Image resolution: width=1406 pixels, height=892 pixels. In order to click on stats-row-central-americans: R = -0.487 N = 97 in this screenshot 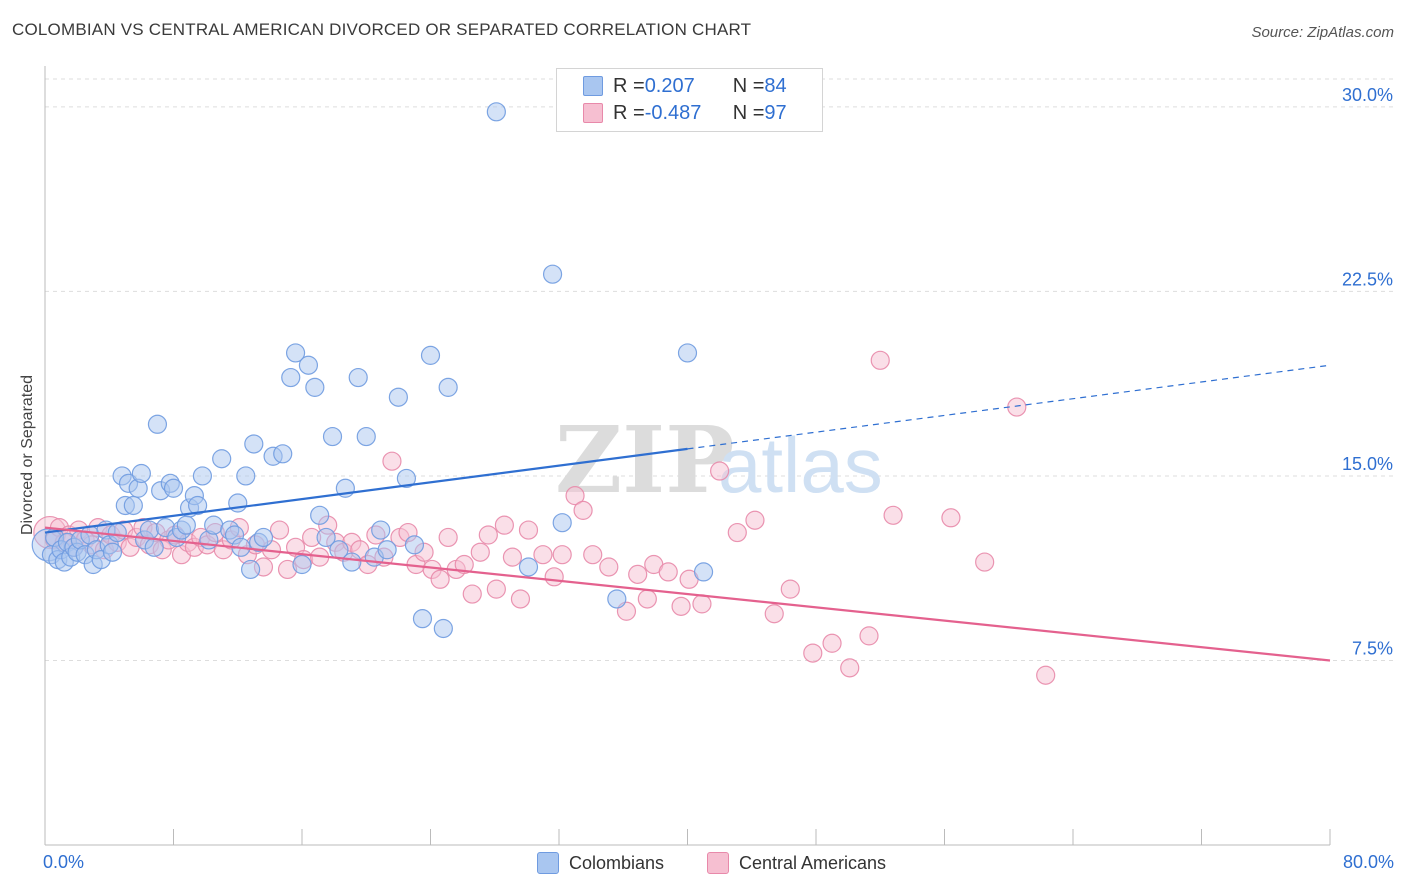, I will do `click(685, 113)`.